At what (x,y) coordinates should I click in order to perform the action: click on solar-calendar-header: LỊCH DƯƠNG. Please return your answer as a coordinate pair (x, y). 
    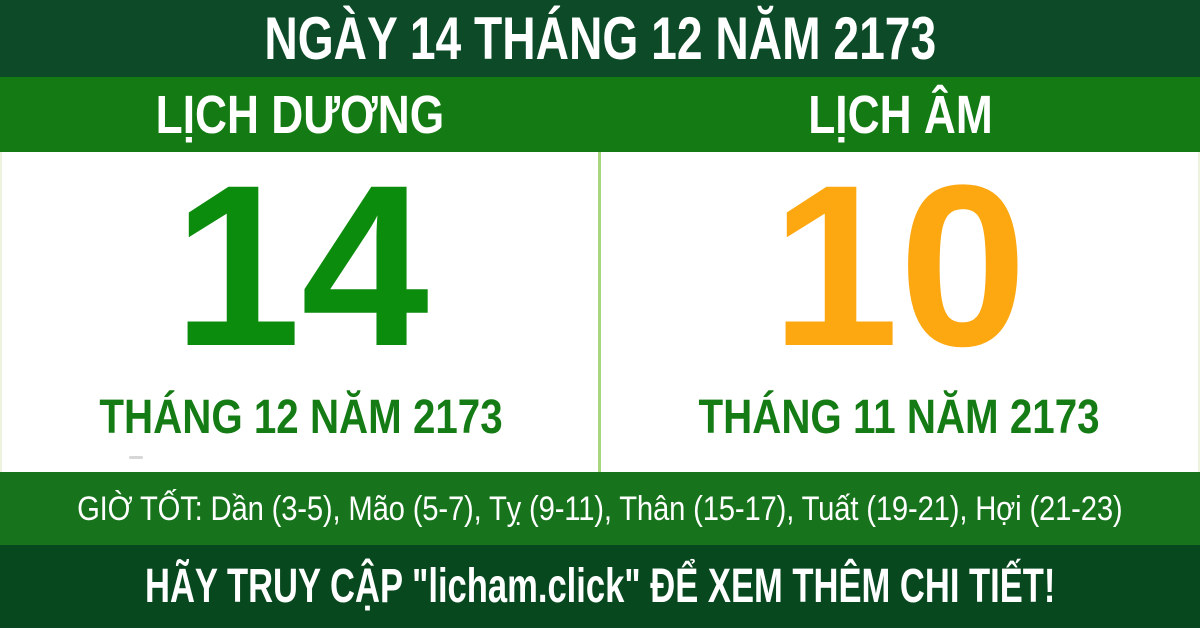
    Looking at the image, I should click on (300, 114).